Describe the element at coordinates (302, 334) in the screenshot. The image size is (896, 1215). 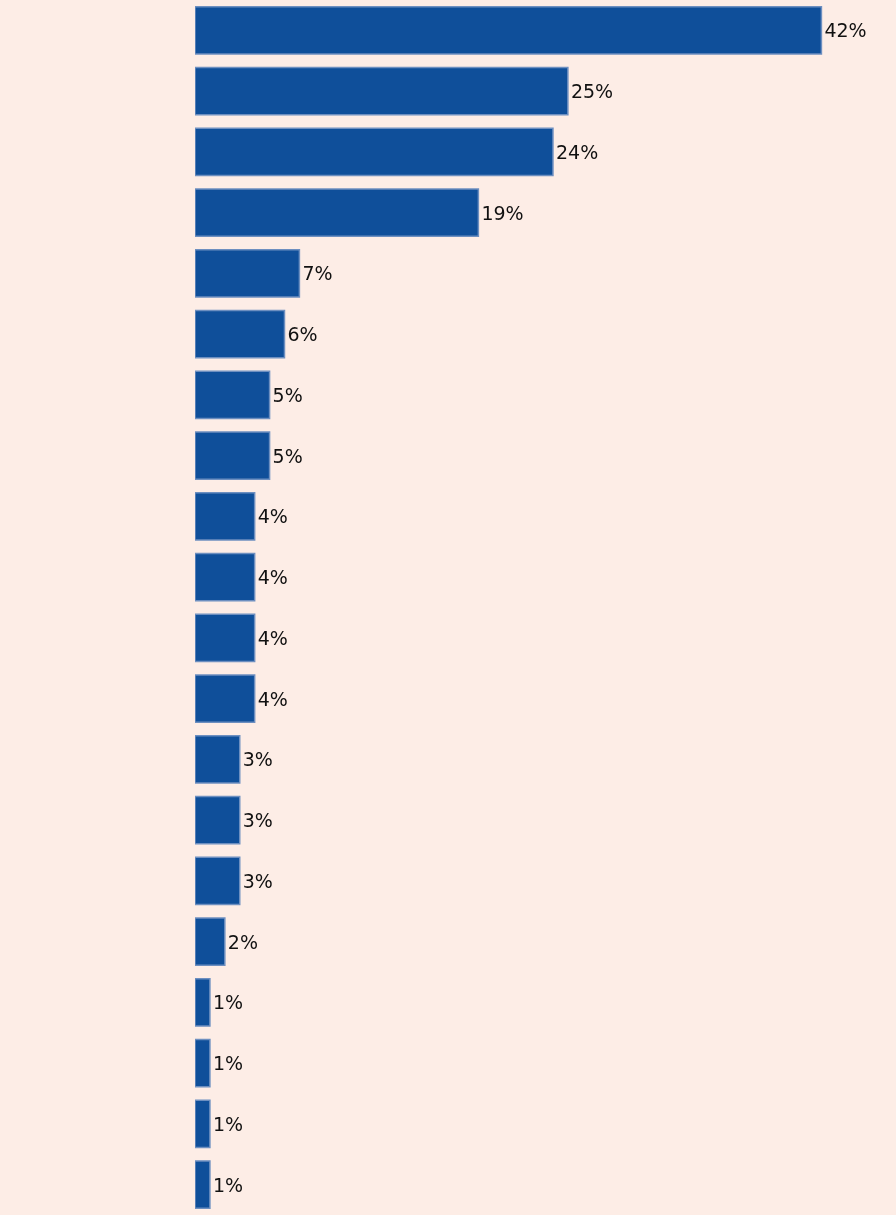
I see `data-label: 6%` at that location.